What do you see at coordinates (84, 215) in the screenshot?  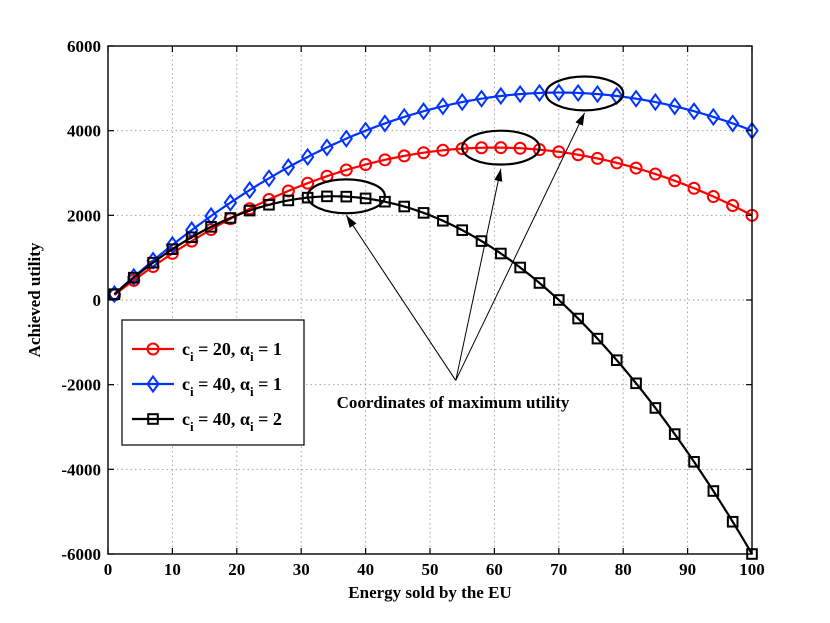 I see `y-tick-label: 2000` at bounding box center [84, 215].